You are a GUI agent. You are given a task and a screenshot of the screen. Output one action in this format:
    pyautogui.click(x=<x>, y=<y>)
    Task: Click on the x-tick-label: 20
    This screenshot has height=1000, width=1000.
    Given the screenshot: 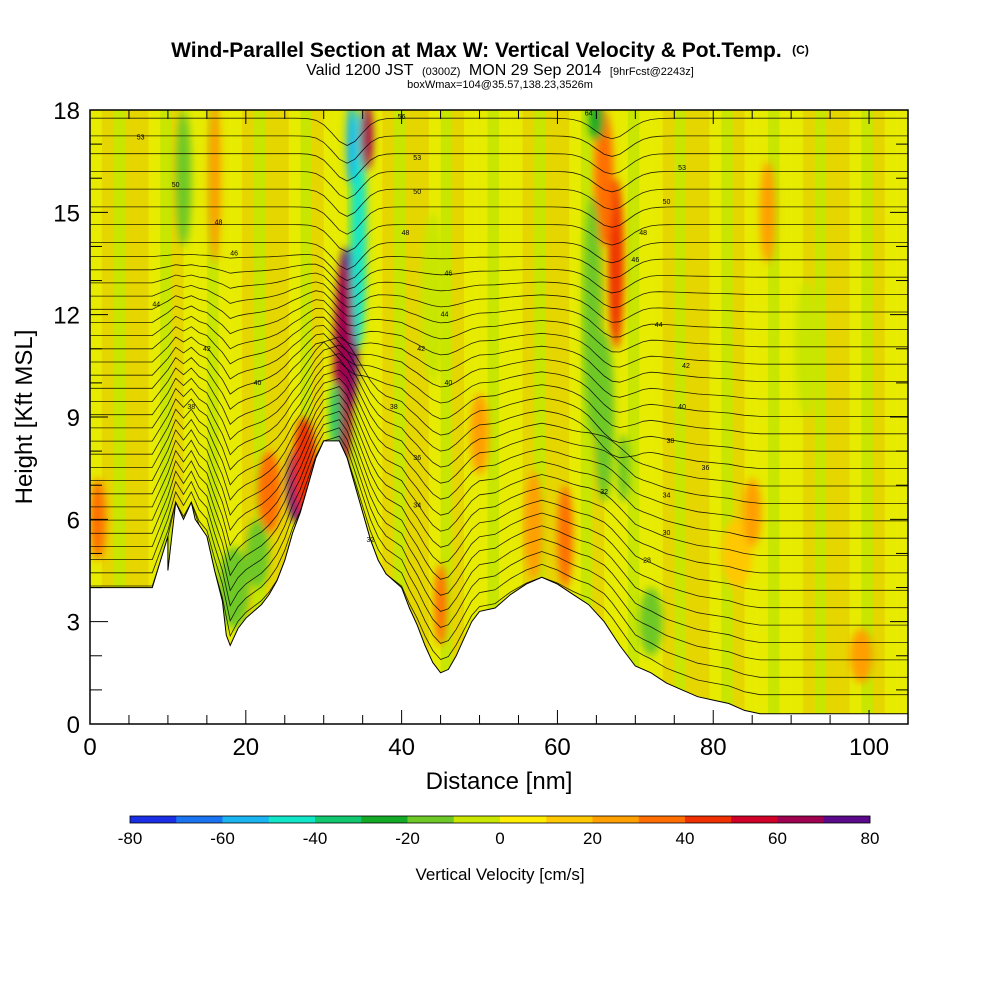 What is the action you would take?
    pyautogui.click(x=245, y=747)
    